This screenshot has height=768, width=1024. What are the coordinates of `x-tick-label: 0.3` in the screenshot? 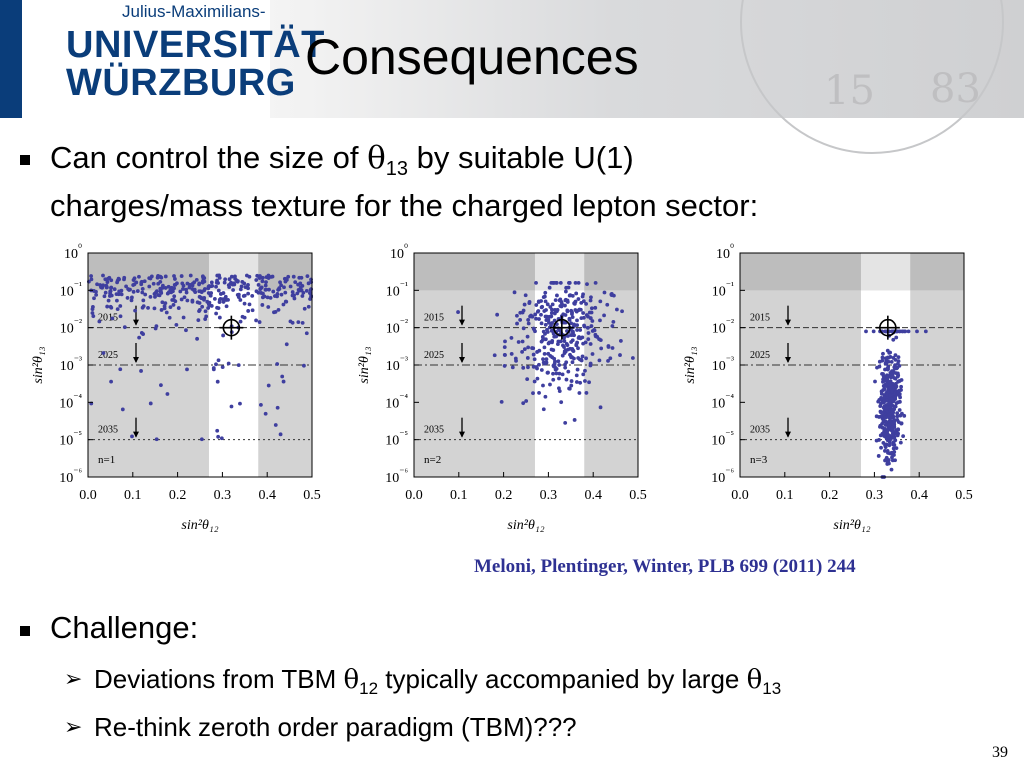 It's located at (223, 495).